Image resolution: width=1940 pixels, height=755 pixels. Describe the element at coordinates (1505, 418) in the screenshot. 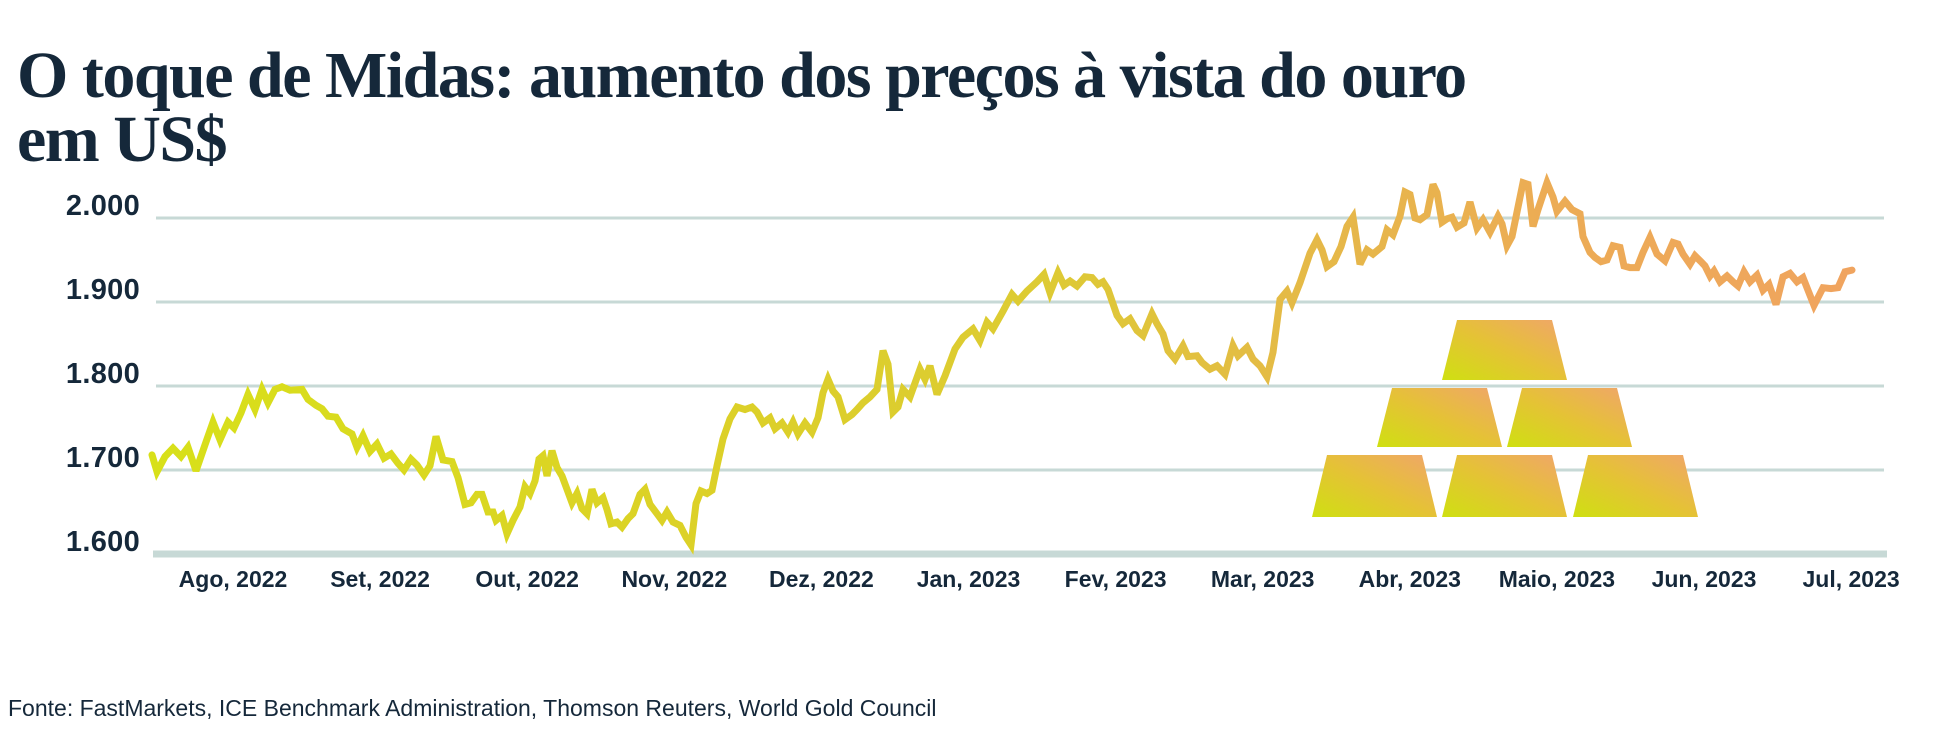

I see `gold-bars-illustration` at that location.